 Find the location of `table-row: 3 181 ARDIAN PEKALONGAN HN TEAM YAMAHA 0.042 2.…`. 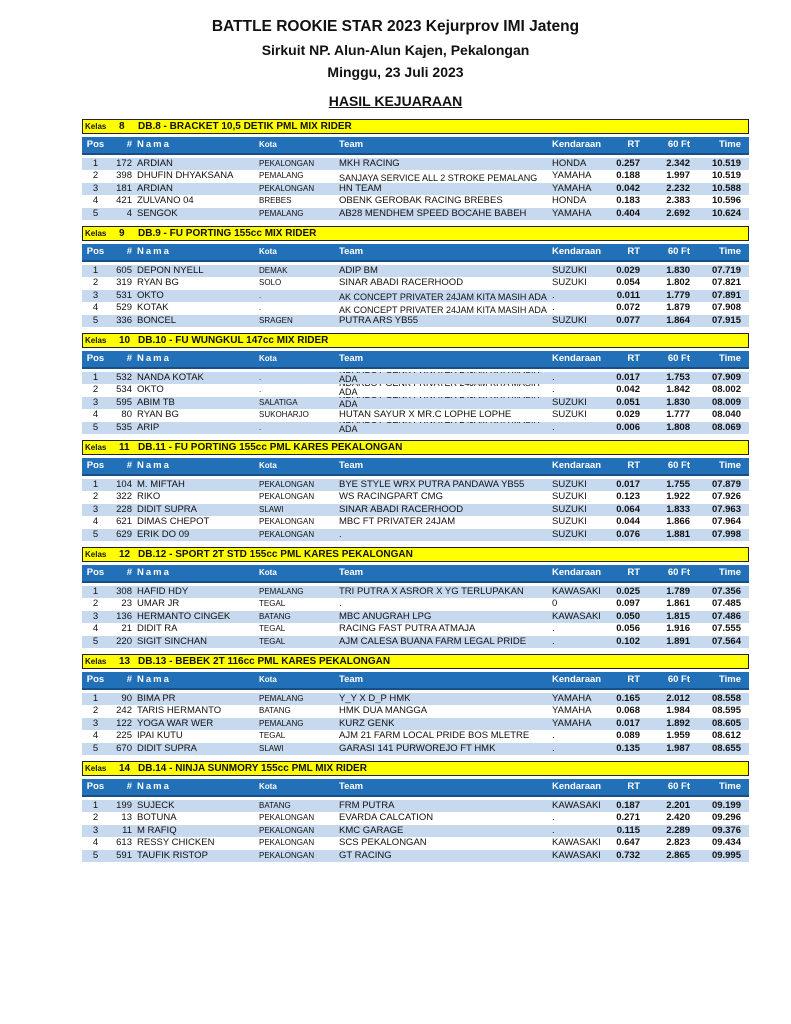

table-row: 3 181 ARDIAN PEKALONGAN HN TEAM YAMAHA 0.042 2.… is located at coordinates (415, 189).